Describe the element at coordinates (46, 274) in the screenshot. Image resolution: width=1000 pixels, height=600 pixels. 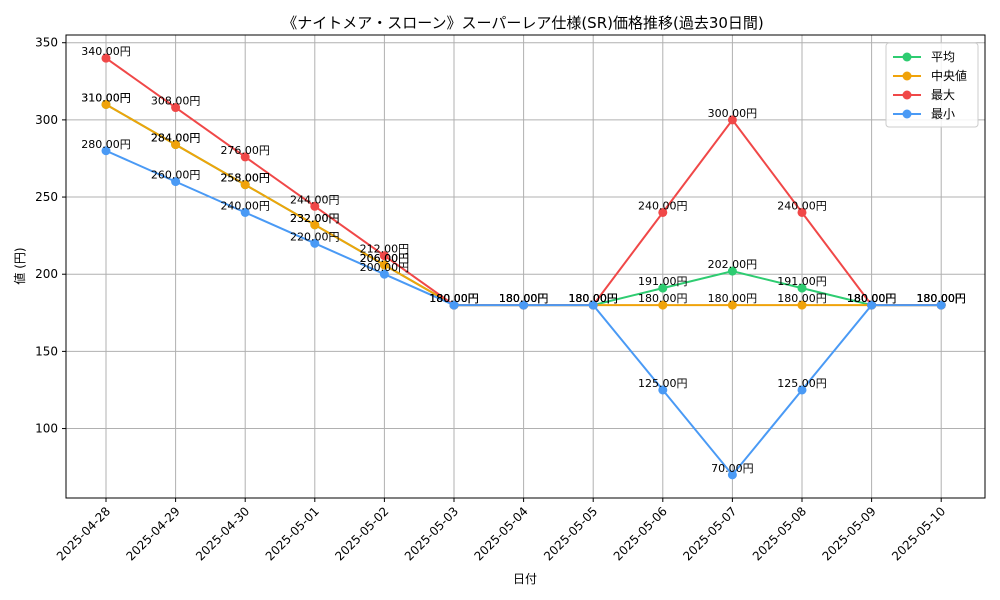
I see `y-tick-label: 200` at that location.